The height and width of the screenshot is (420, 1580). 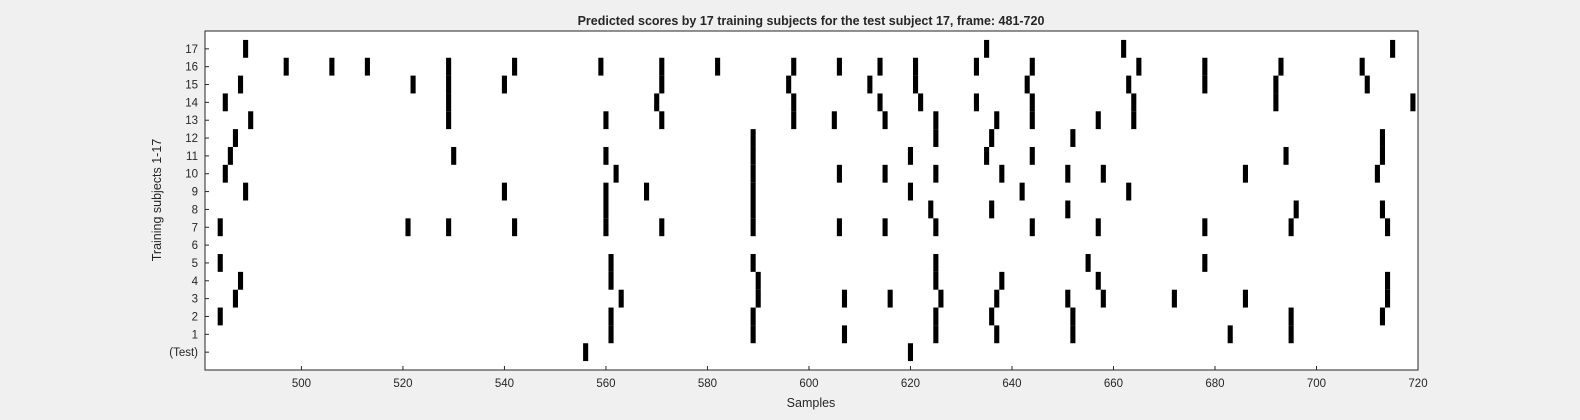 What do you see at coordinates (191, 50) in the screenshot?
I see `y-tick-label: 17` at bounding box center [191, 50].